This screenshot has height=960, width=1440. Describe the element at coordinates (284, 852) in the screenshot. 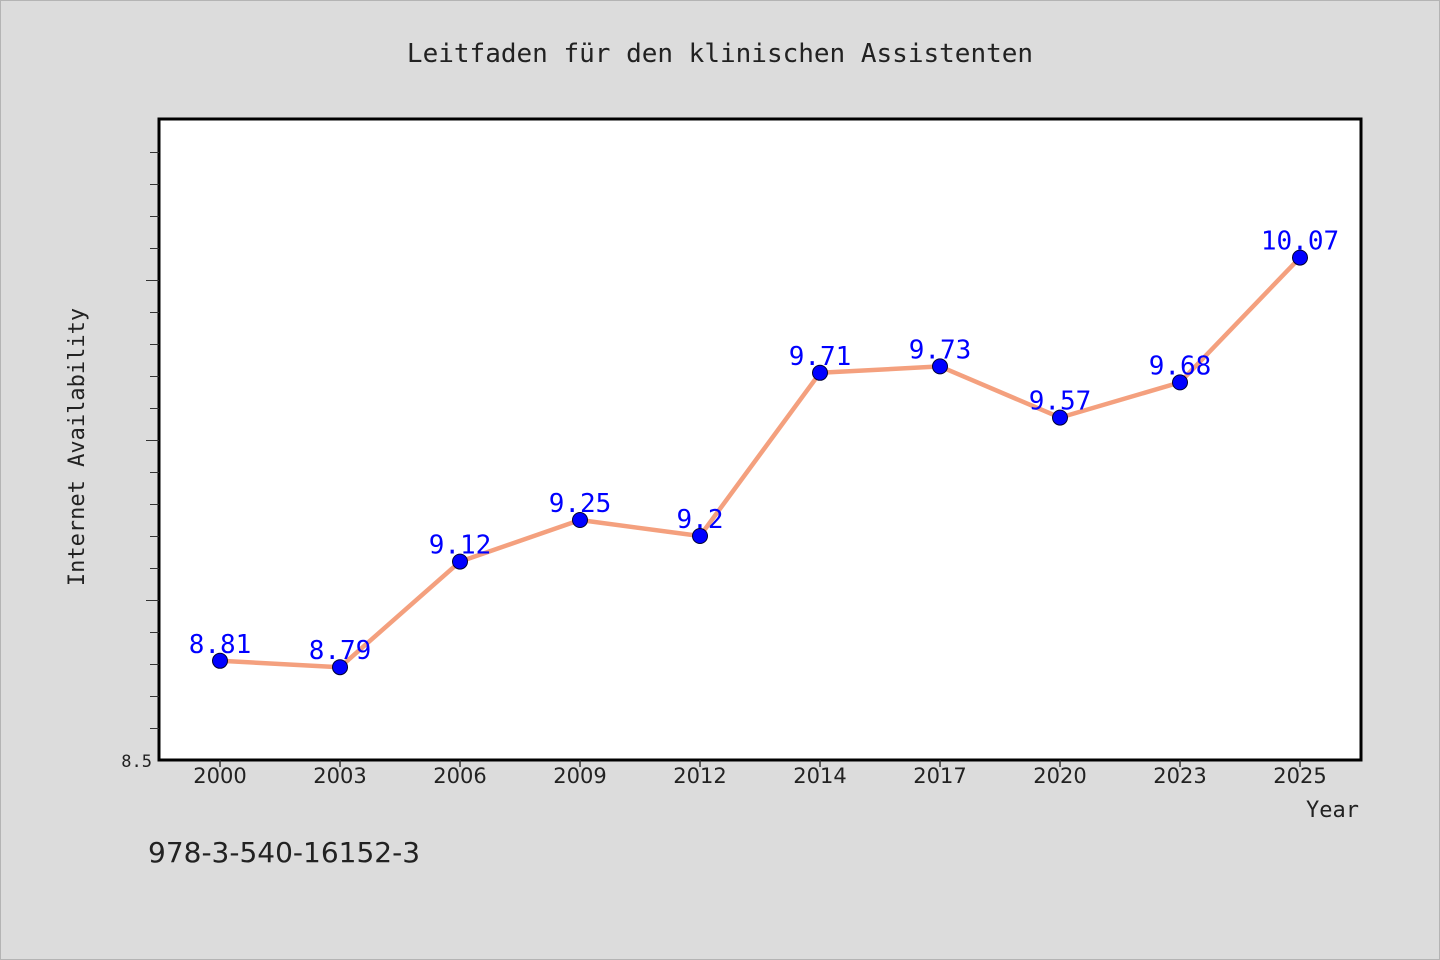

I see `footer-isbn: 978-3-540-16152-3` at that location.